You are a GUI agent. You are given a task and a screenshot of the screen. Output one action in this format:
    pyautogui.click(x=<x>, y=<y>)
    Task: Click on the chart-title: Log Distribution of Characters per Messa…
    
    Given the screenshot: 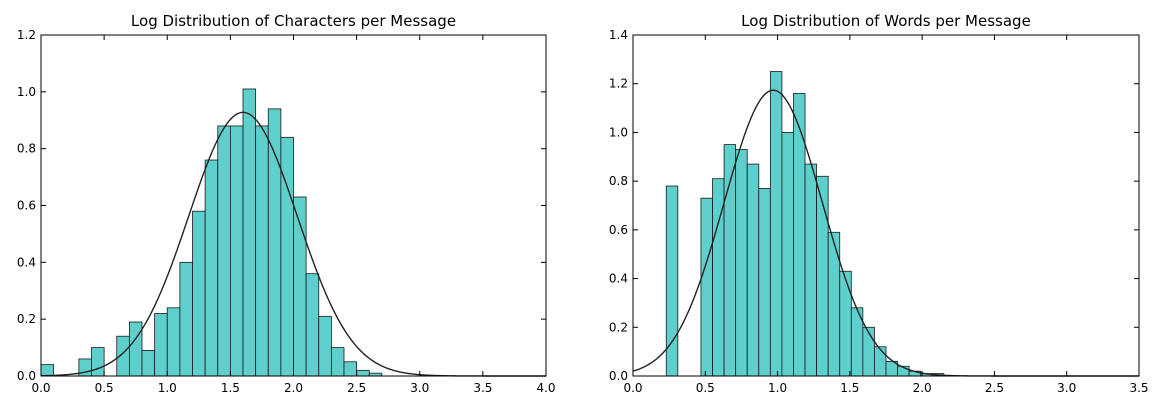 What is the action you would take?
    pyautogui.click(x=293, y=21)
    